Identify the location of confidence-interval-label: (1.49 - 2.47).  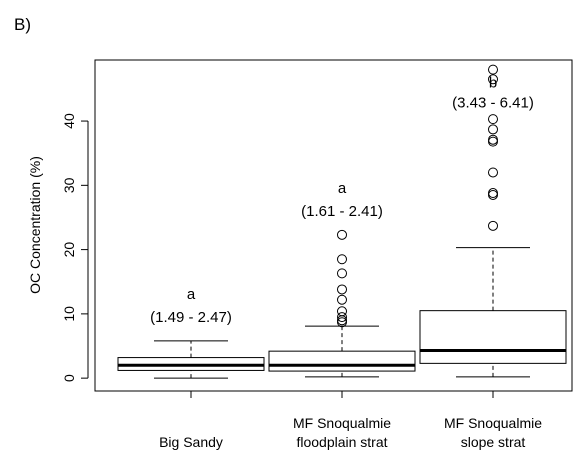
(191, 317).